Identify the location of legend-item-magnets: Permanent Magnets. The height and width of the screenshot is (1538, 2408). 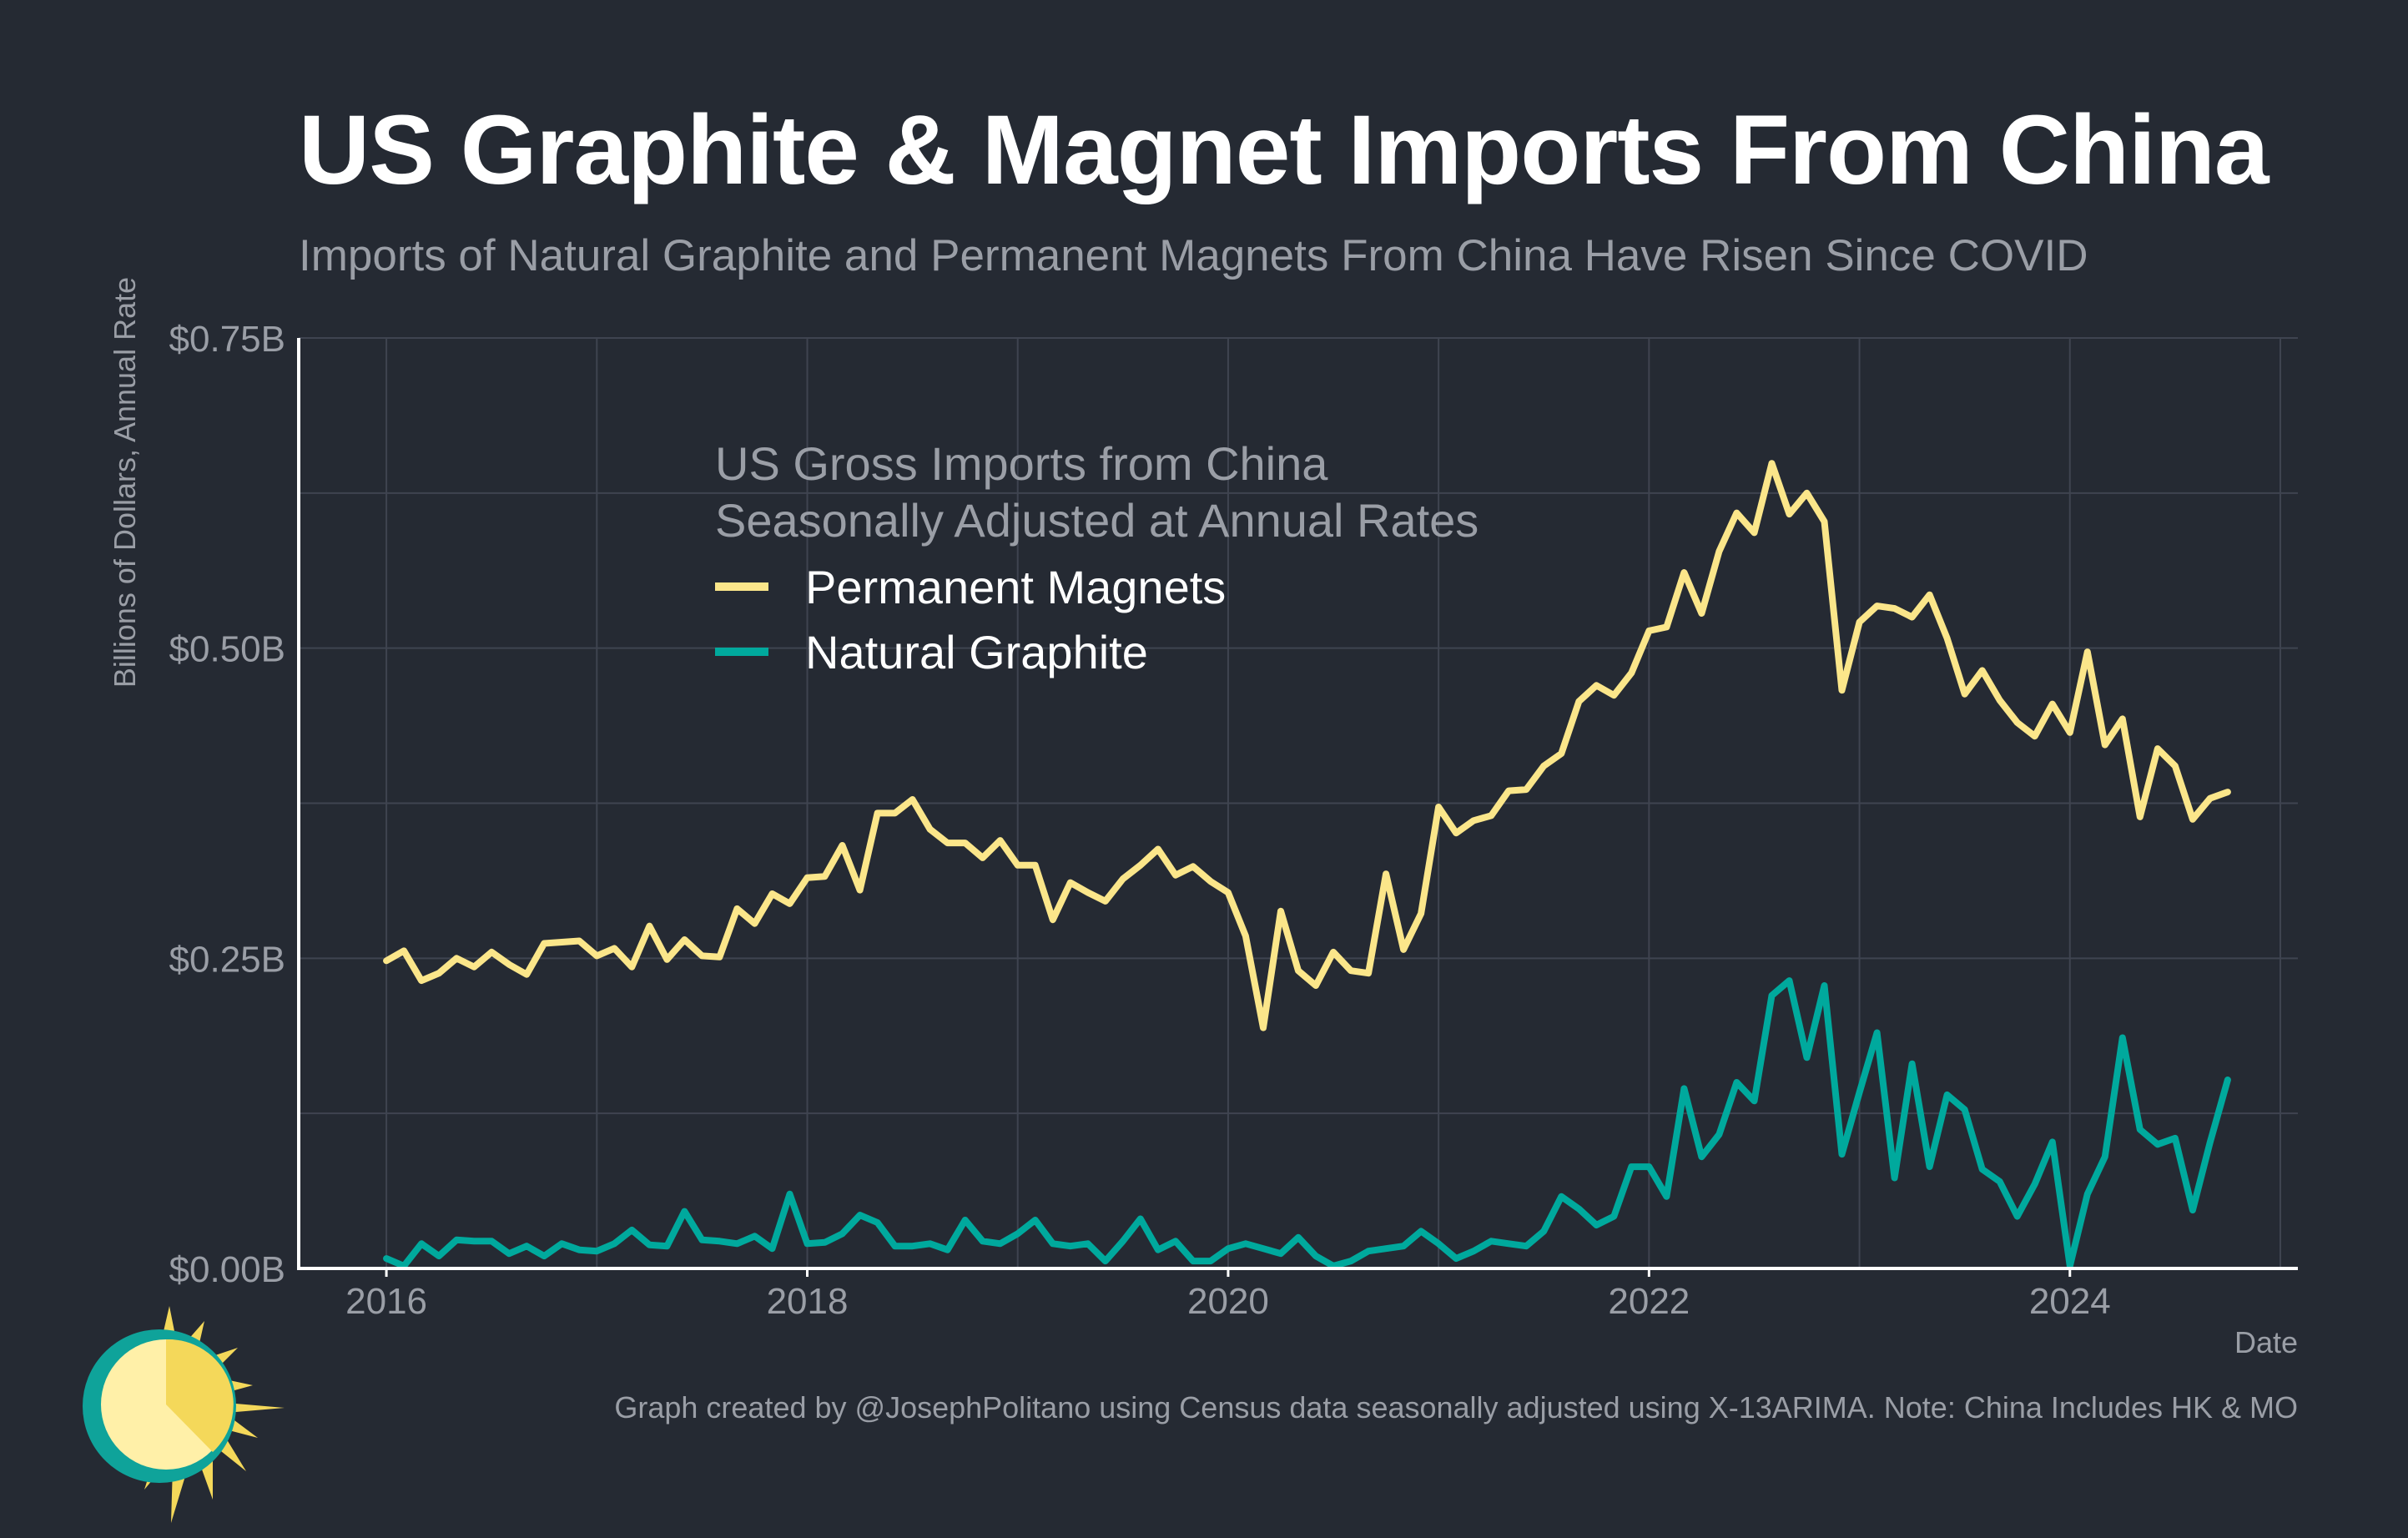
(1097, 586).